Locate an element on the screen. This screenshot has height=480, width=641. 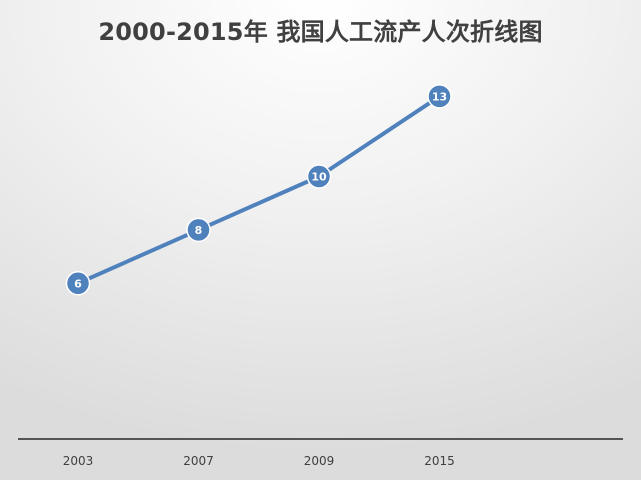
chart-title: 2000-2015年 我国人工流产人次折线图 is located at coordinates (320, 32).